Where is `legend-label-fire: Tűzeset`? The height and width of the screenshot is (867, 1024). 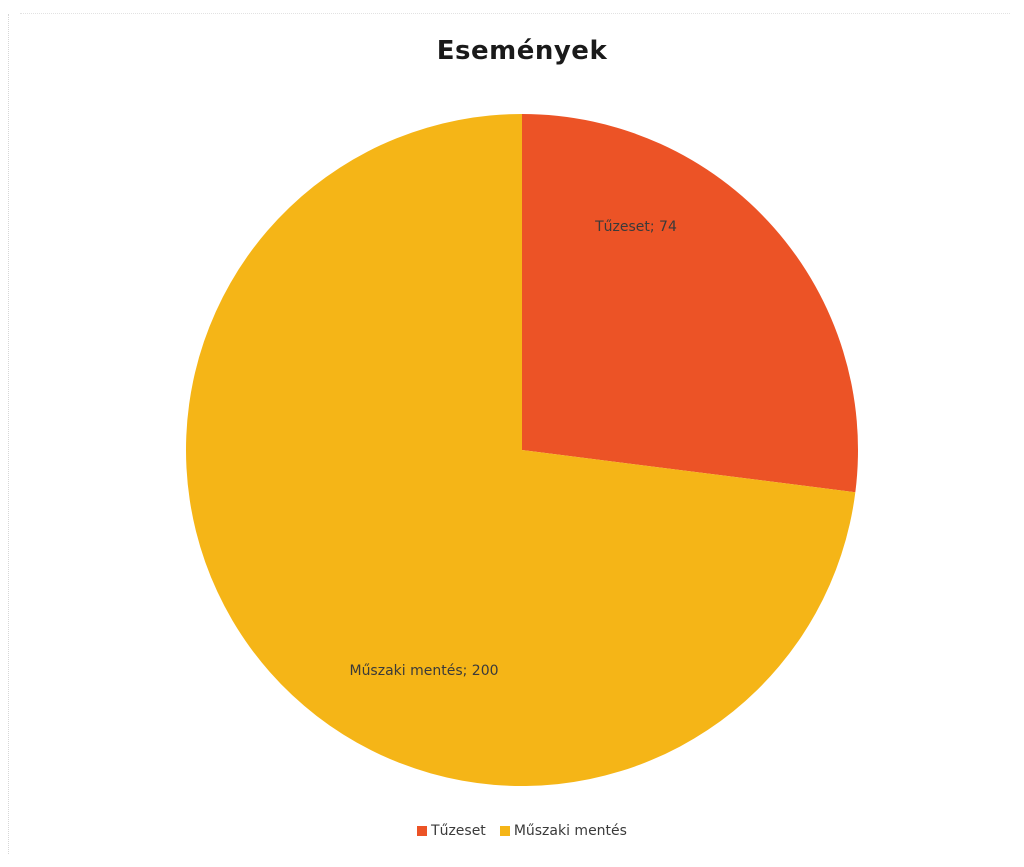 legend-label-fire: Tűzeset is located at coordinates (458, 831).